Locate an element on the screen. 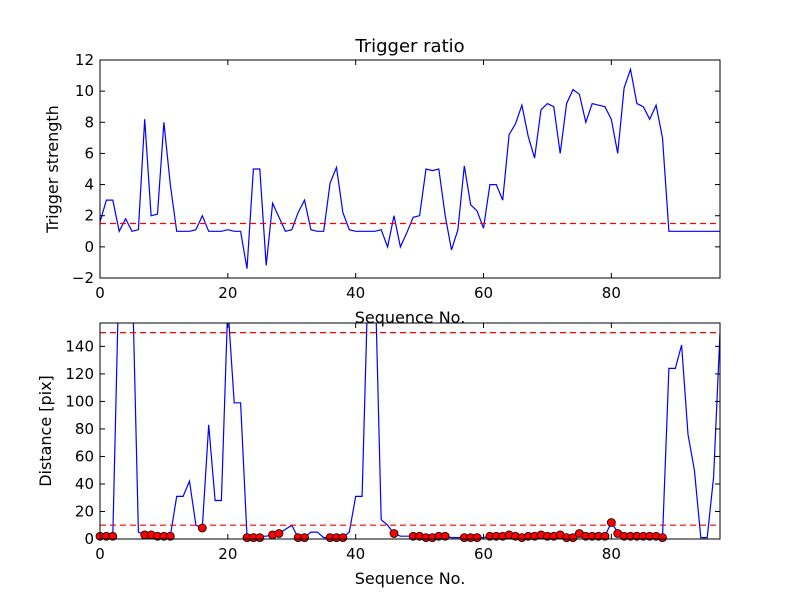  y-tick-label: 6 is located at coordinates (89, 153).